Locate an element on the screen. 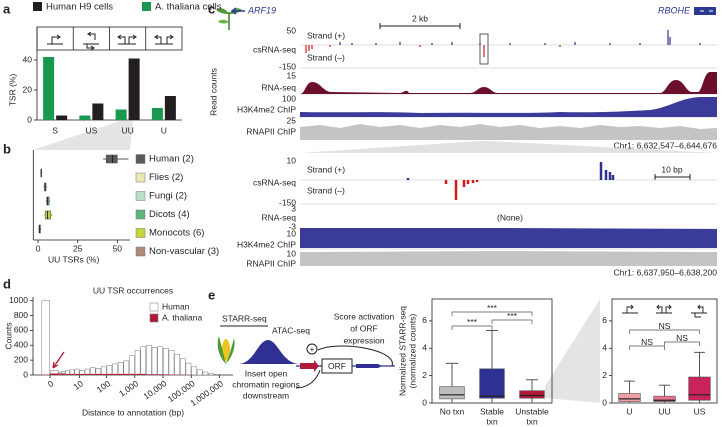 Image resolution: width=722 pixels, height=427 pixels. y-tick-label: 1000 is located at coordinates (18, 300).